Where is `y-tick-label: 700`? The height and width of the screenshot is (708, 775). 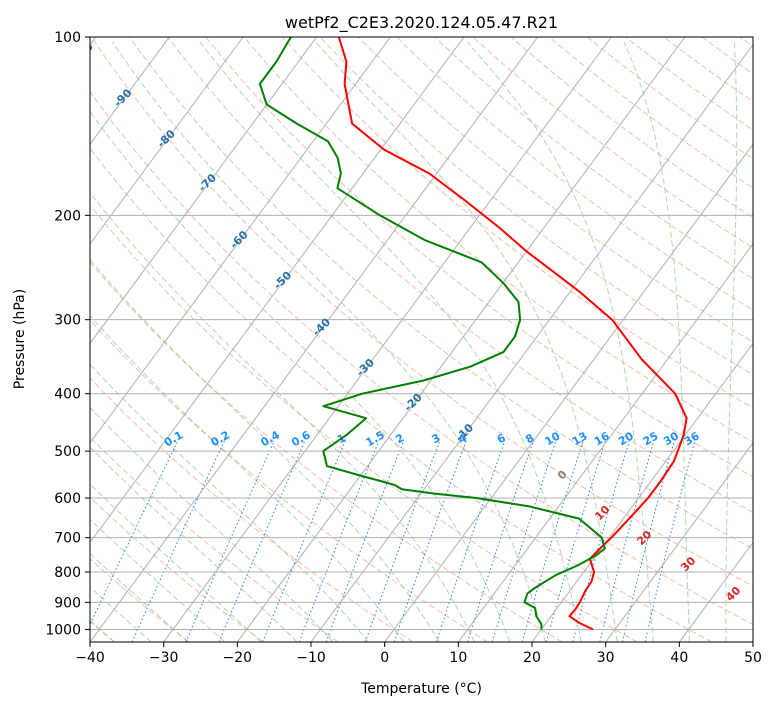 y-tick-label: 700 is located at coordinates (67, 539).